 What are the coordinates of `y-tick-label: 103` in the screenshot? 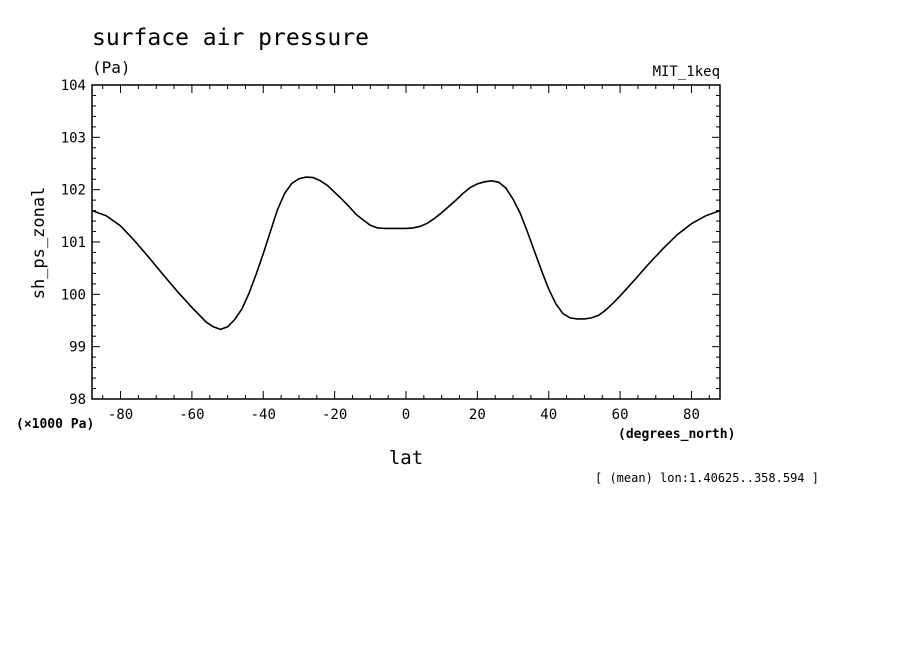 It's located at (73, 138).